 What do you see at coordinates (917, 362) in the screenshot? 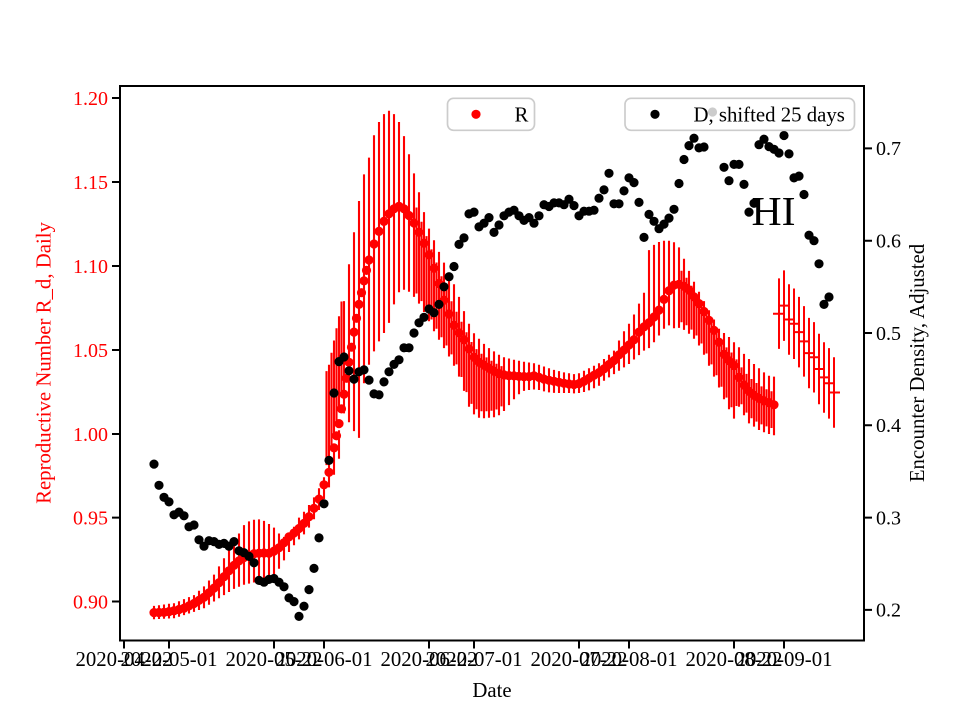
I see `svg-text: Encounter Density, Adjusted` at bounding box center [917, 362].